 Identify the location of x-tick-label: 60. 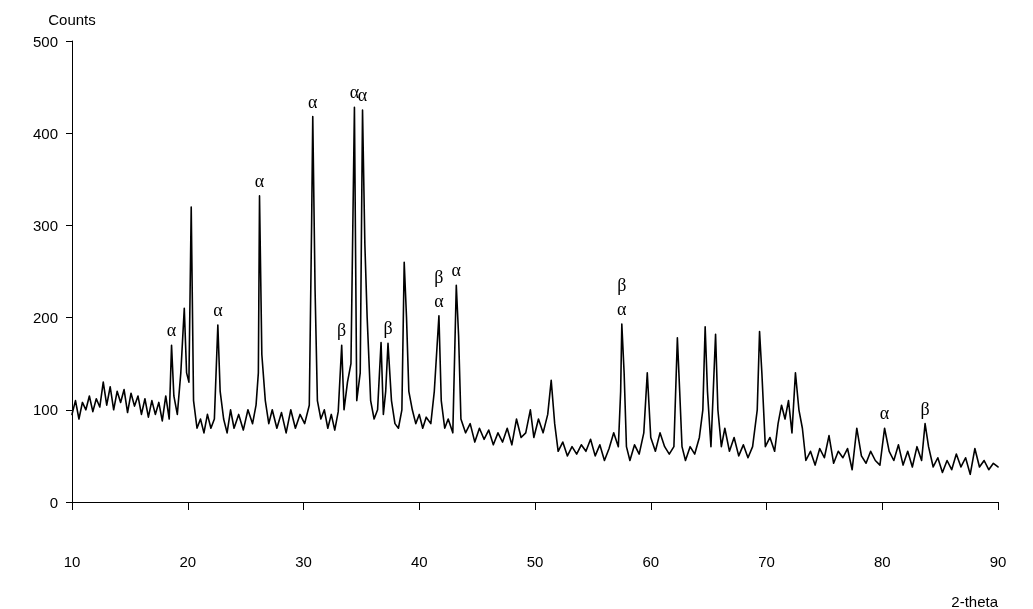
(651, 561).